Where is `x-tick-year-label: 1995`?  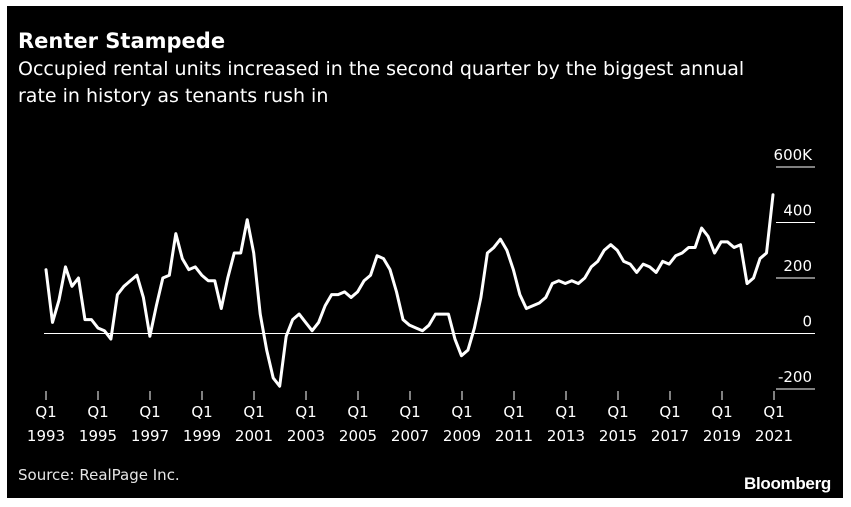 x-tick-year-label: 1995 is located at coordinates (98, 436).